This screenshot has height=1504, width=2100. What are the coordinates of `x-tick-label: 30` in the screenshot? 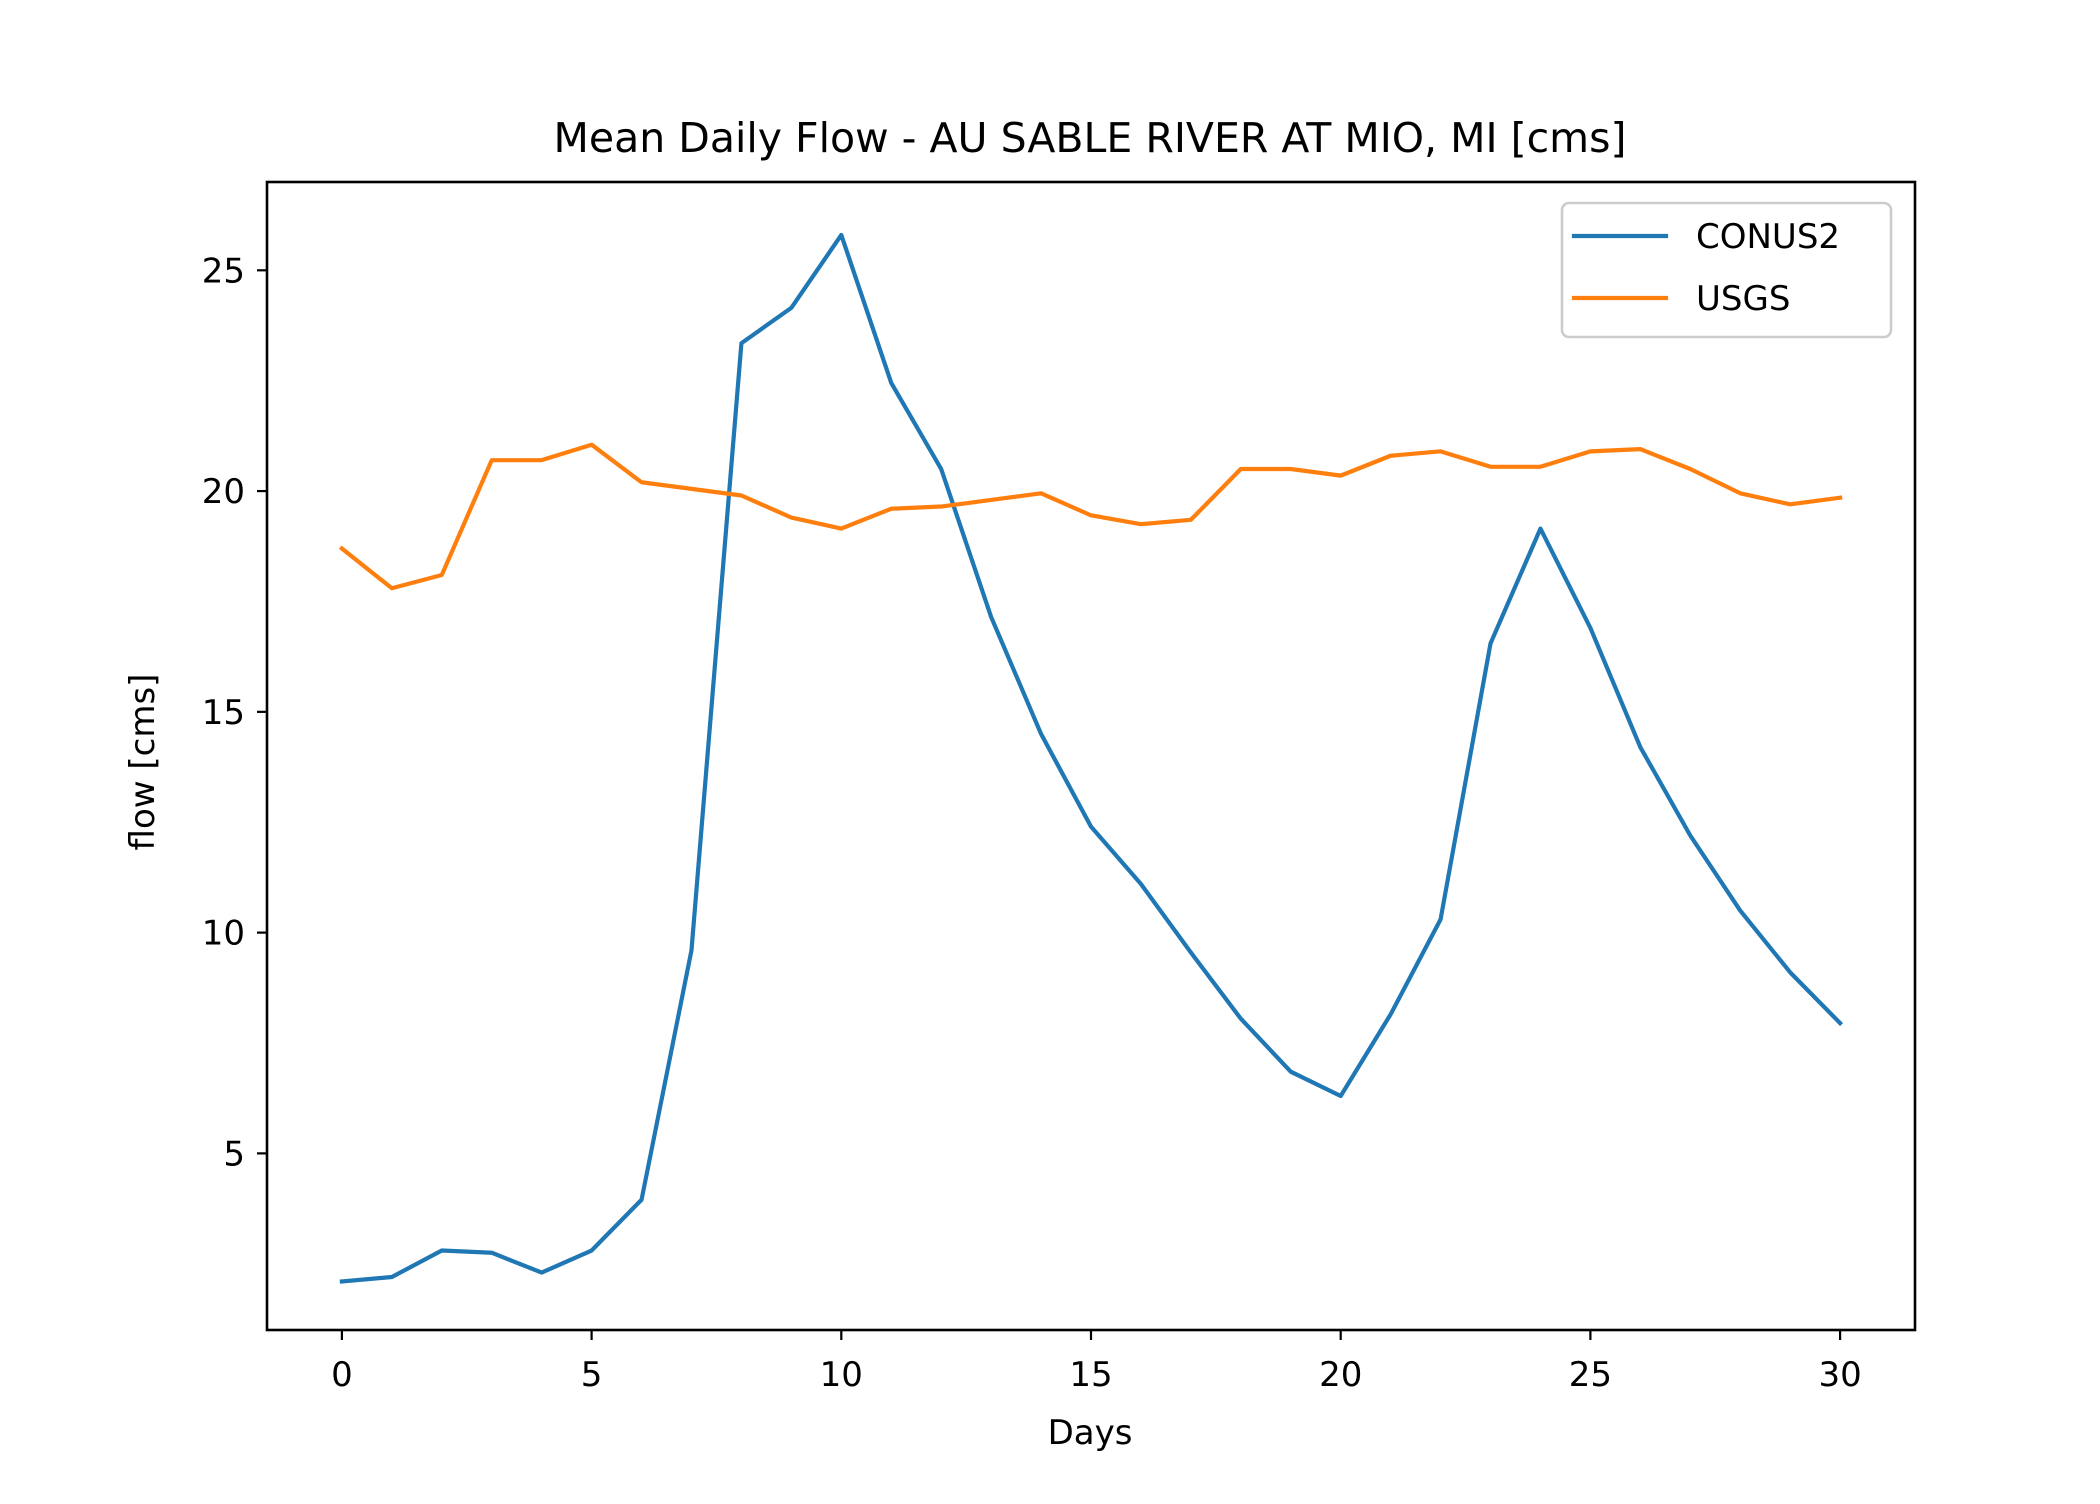 It's located at (1839, 1375).